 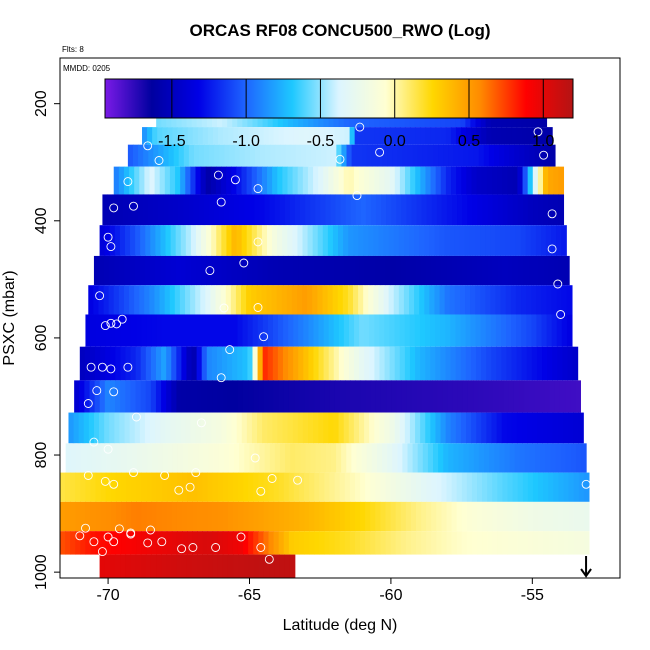 What do you see at coordinates (340, 30) in the screenshot?
I see `chart-title: ORCAS RF08 CONCU500_RWO (Log)` at bounding box center [340, 30].